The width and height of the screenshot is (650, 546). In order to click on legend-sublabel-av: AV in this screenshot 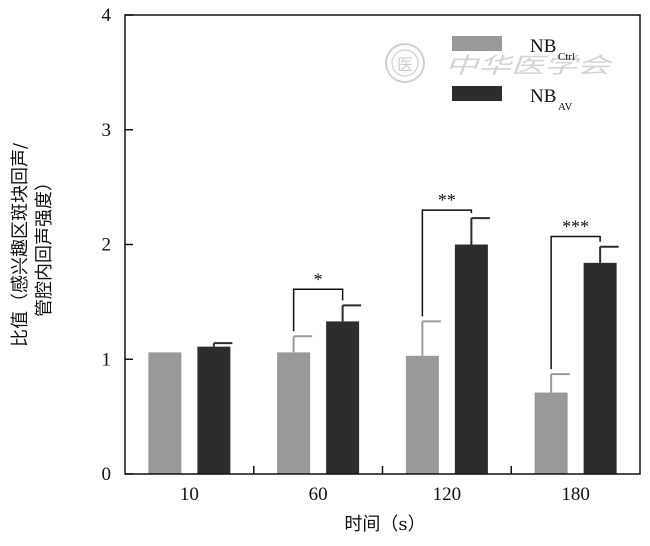, I will do `click(565, 107)`.